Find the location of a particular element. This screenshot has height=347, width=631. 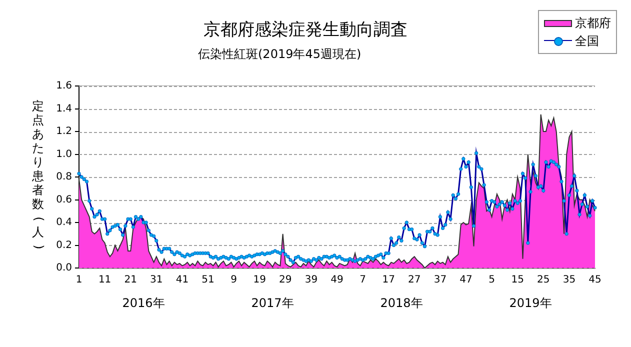

x-tick-label: 17 is located at coordinates (388, 280).